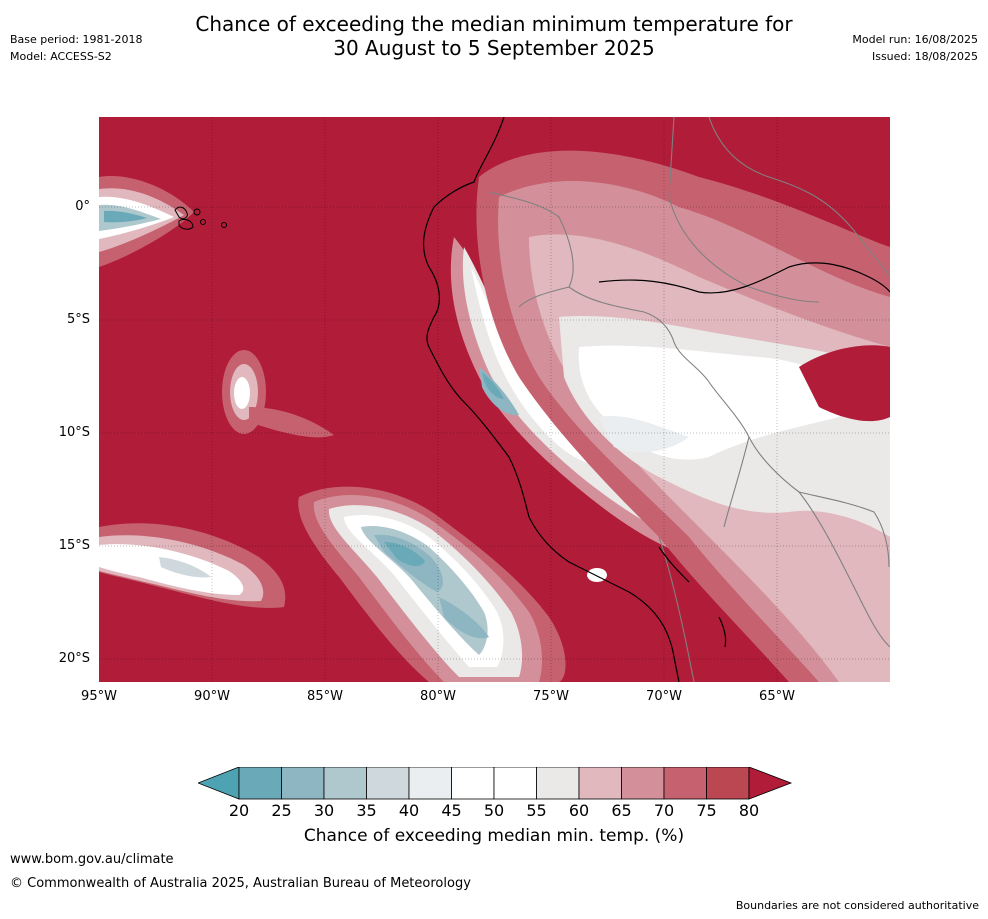 The width and height of the screenshot is (988, 919). What do you see at coordinates (551, 696) in the screenshot?
I see `lon-label-75w: 75°W` at bounding box center [551, 696].